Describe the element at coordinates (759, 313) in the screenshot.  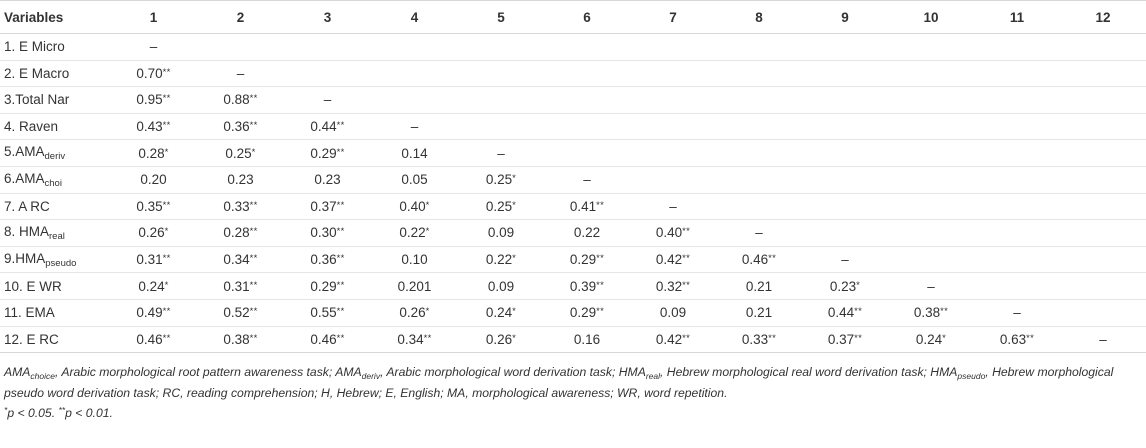
I see `correlation-cell: 0.21` at that location.